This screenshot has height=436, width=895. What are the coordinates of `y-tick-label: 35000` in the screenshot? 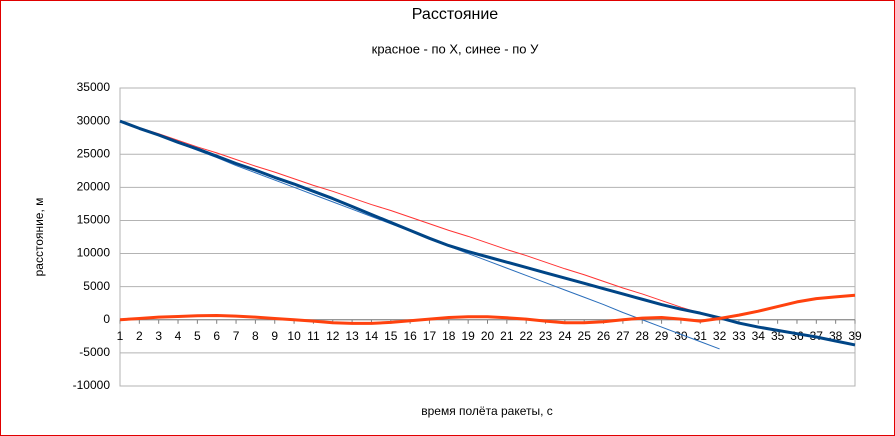 It's located at (94, 87).